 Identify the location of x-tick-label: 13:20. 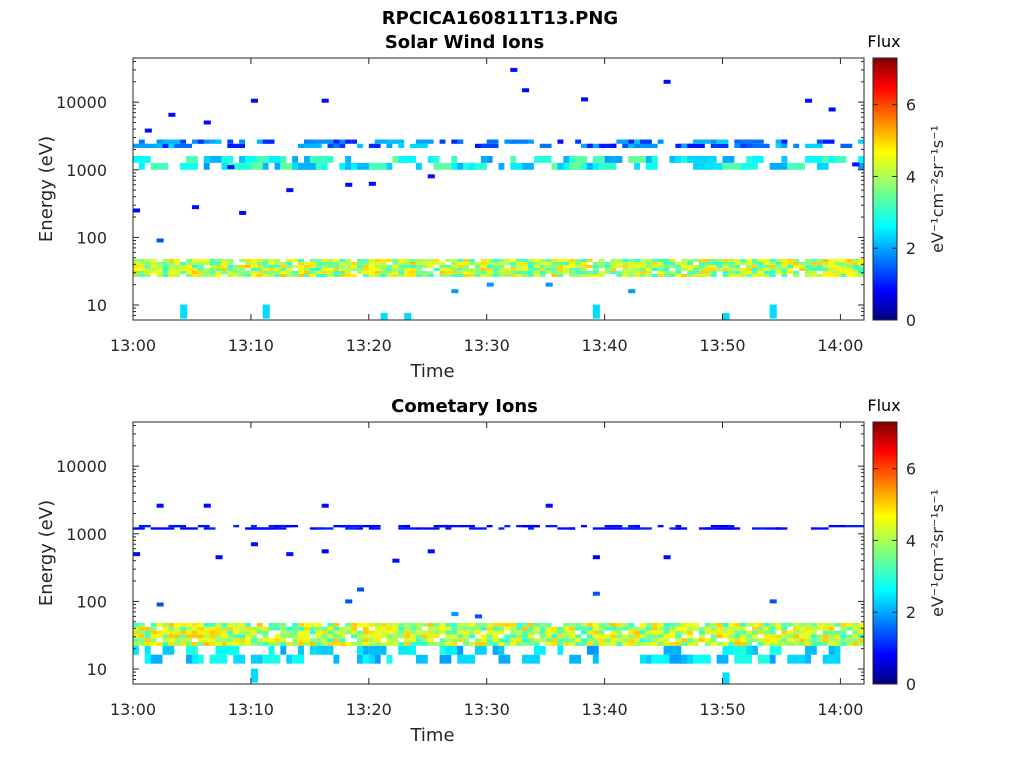
(369, 345).